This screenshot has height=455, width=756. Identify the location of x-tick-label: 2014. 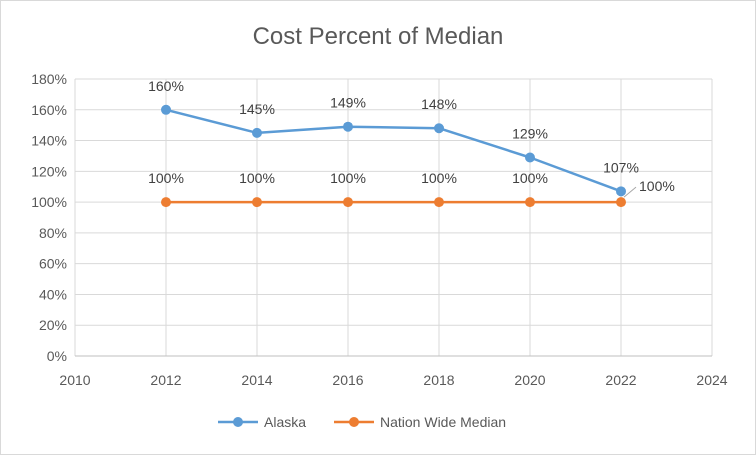
(256, 380).